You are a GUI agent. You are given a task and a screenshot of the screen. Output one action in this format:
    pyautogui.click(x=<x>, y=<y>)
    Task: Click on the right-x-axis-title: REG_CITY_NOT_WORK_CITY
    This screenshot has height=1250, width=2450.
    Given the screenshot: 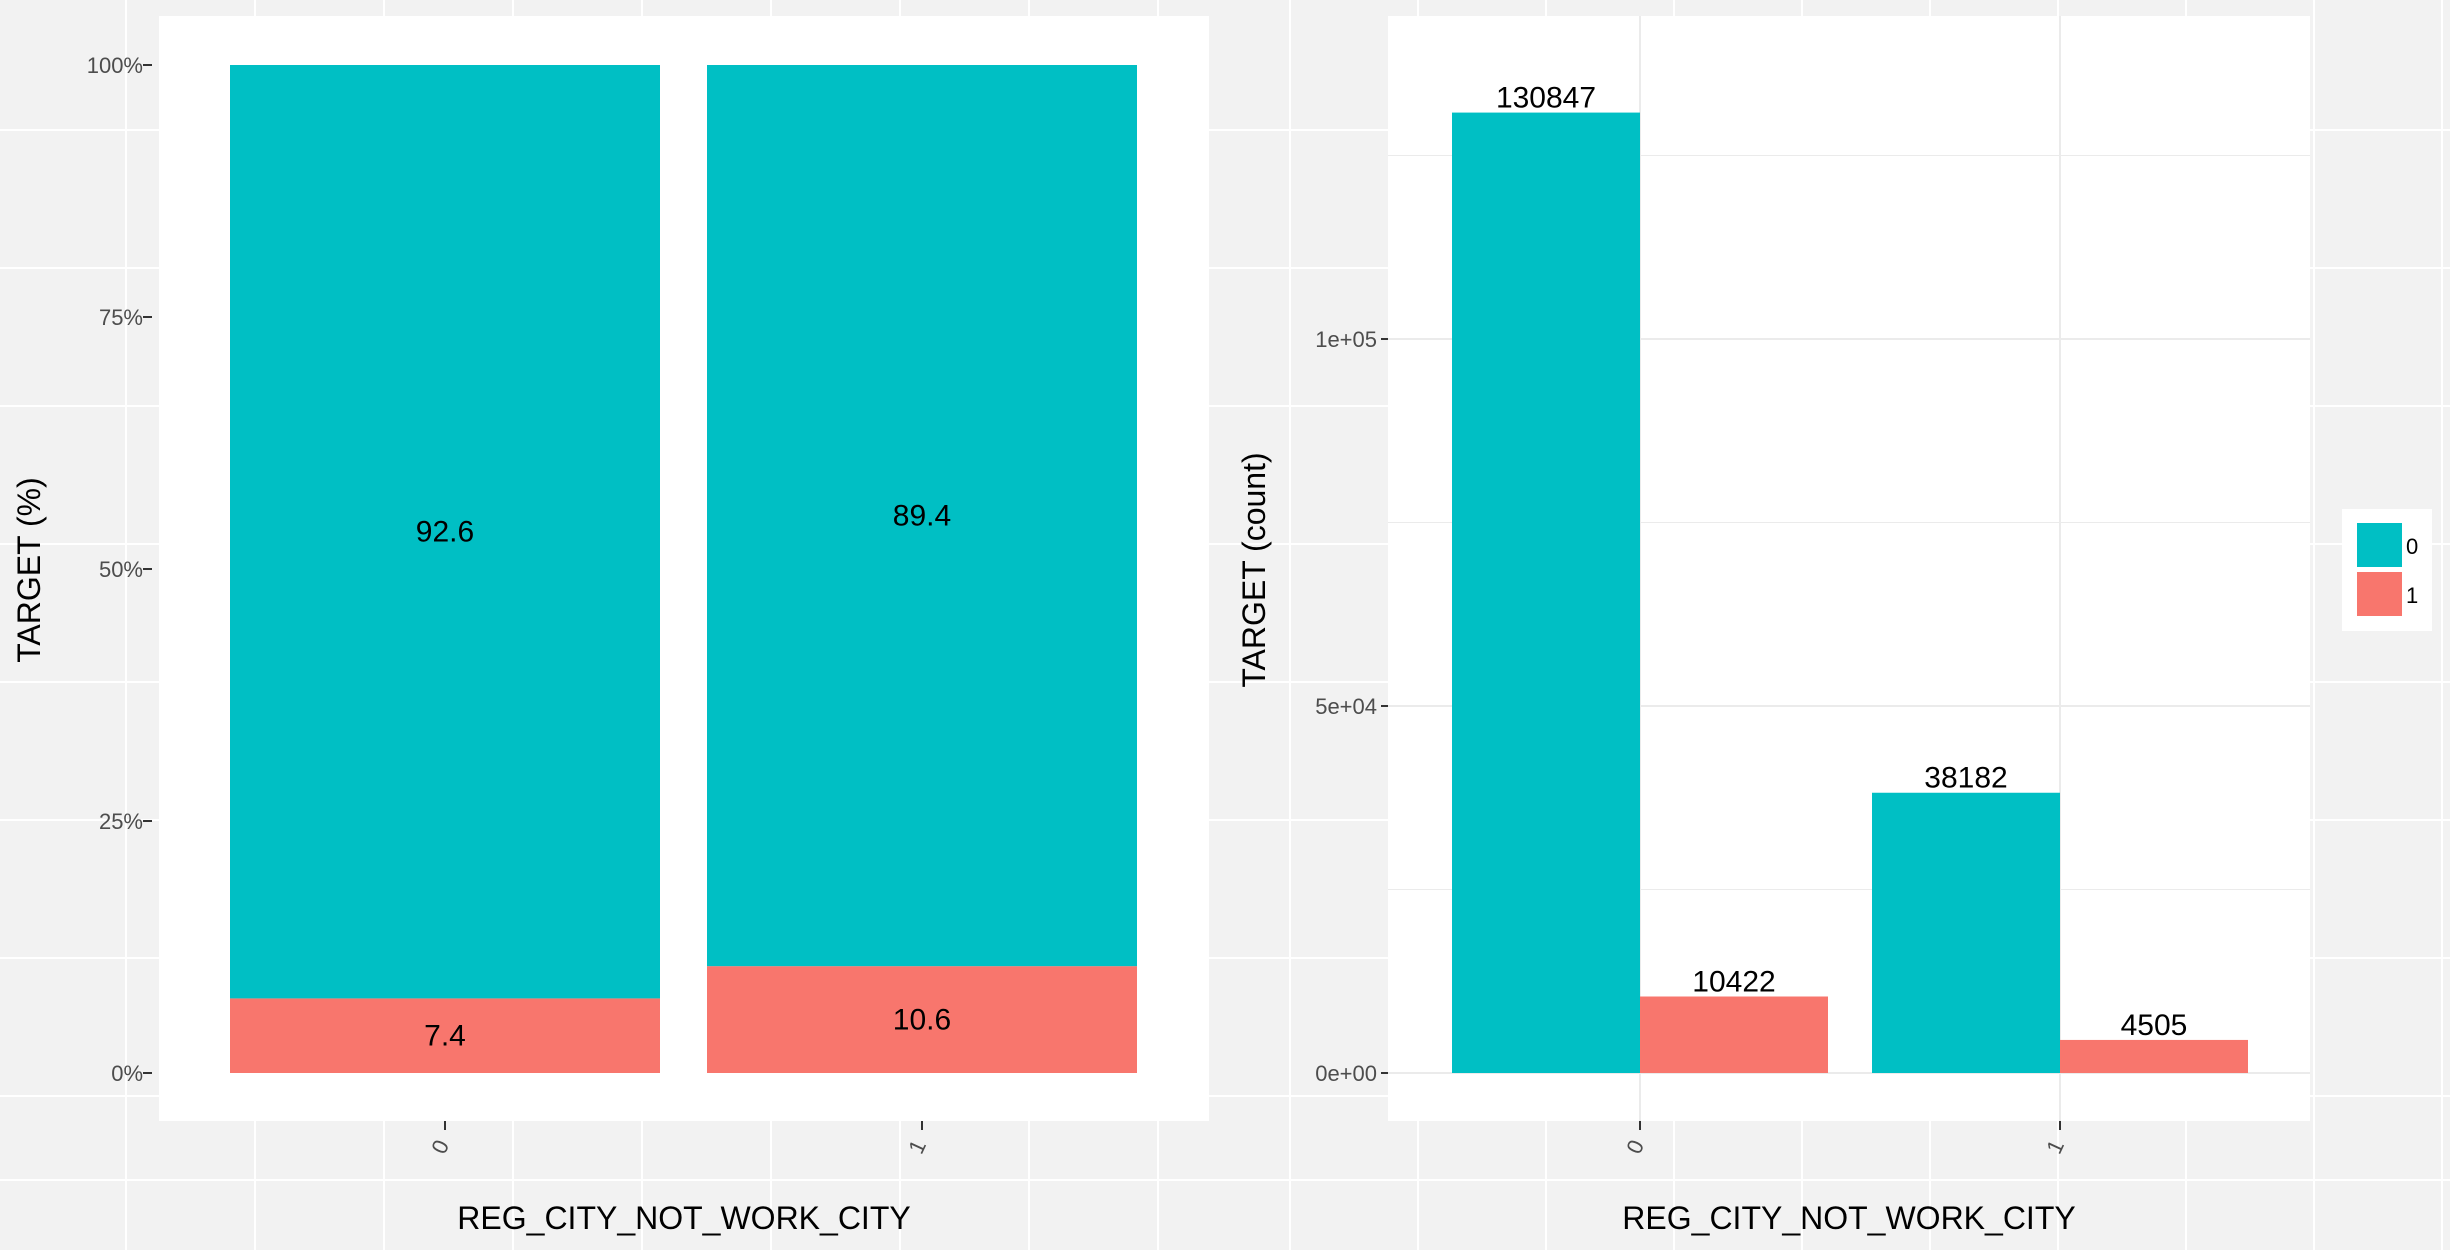 What is the action you would take?
    pyautogui.click(x=1848, y=1218)
    